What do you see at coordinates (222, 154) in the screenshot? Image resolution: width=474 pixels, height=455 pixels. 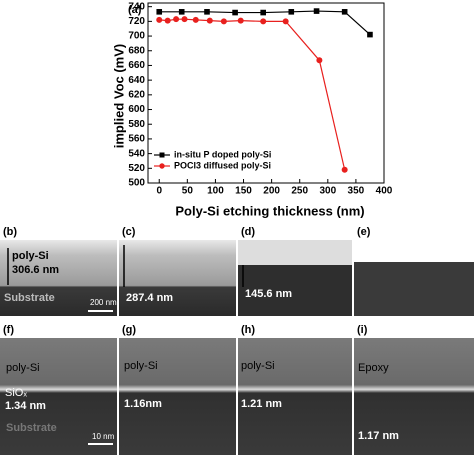 I see `legend-label: in-situ P doped poly-Si` at bounding box center [222, 154].